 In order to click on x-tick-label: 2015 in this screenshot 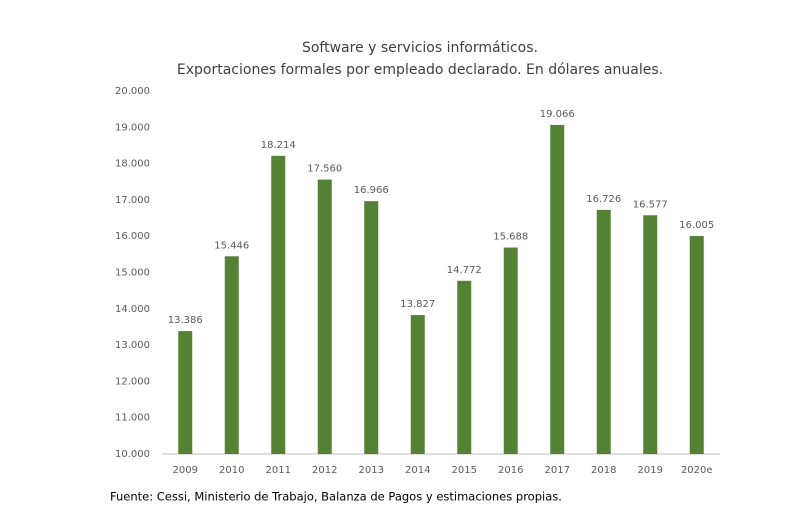, I will do `click(464, 470)`.